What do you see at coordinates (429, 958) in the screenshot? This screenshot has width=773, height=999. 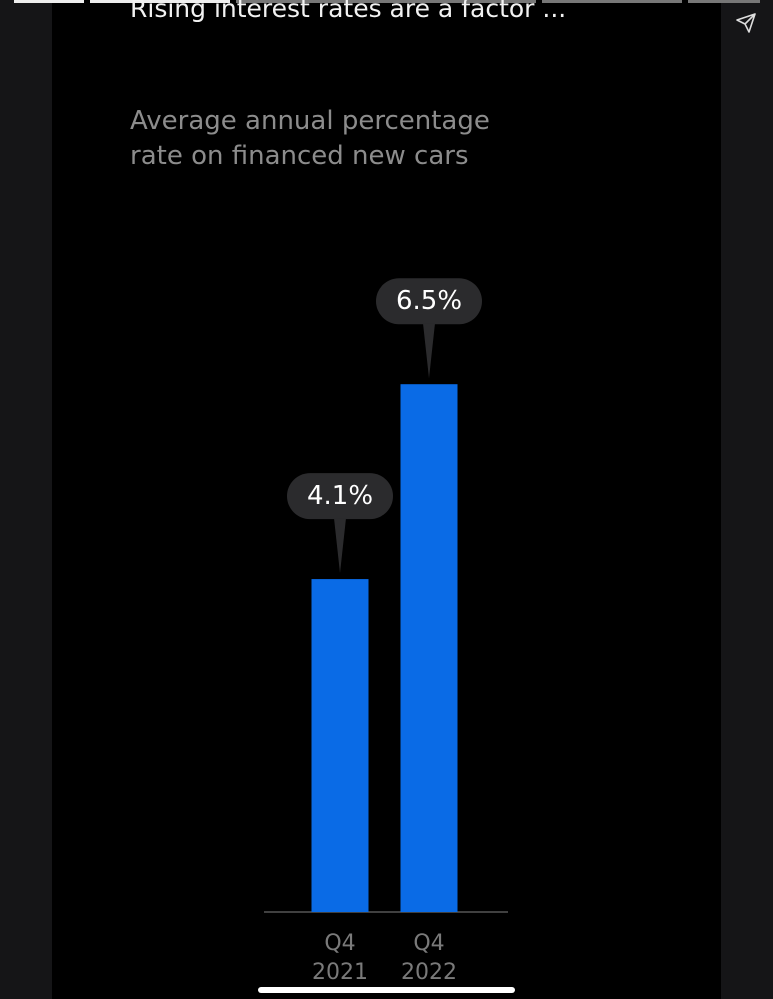 I see `x-tick-label: Q4 2022` at bounding box center [429, 958].